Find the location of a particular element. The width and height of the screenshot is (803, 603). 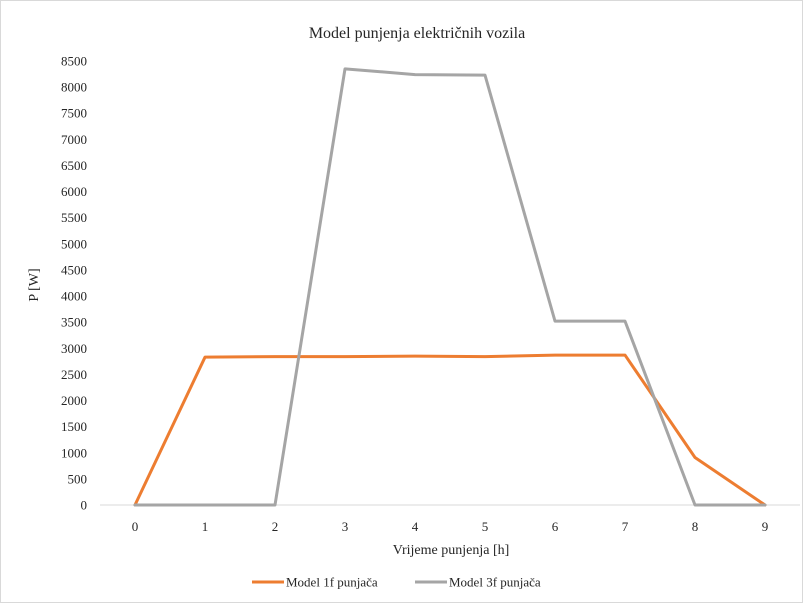

y-tick-label: 2000 is located at coordinates (74, 400).